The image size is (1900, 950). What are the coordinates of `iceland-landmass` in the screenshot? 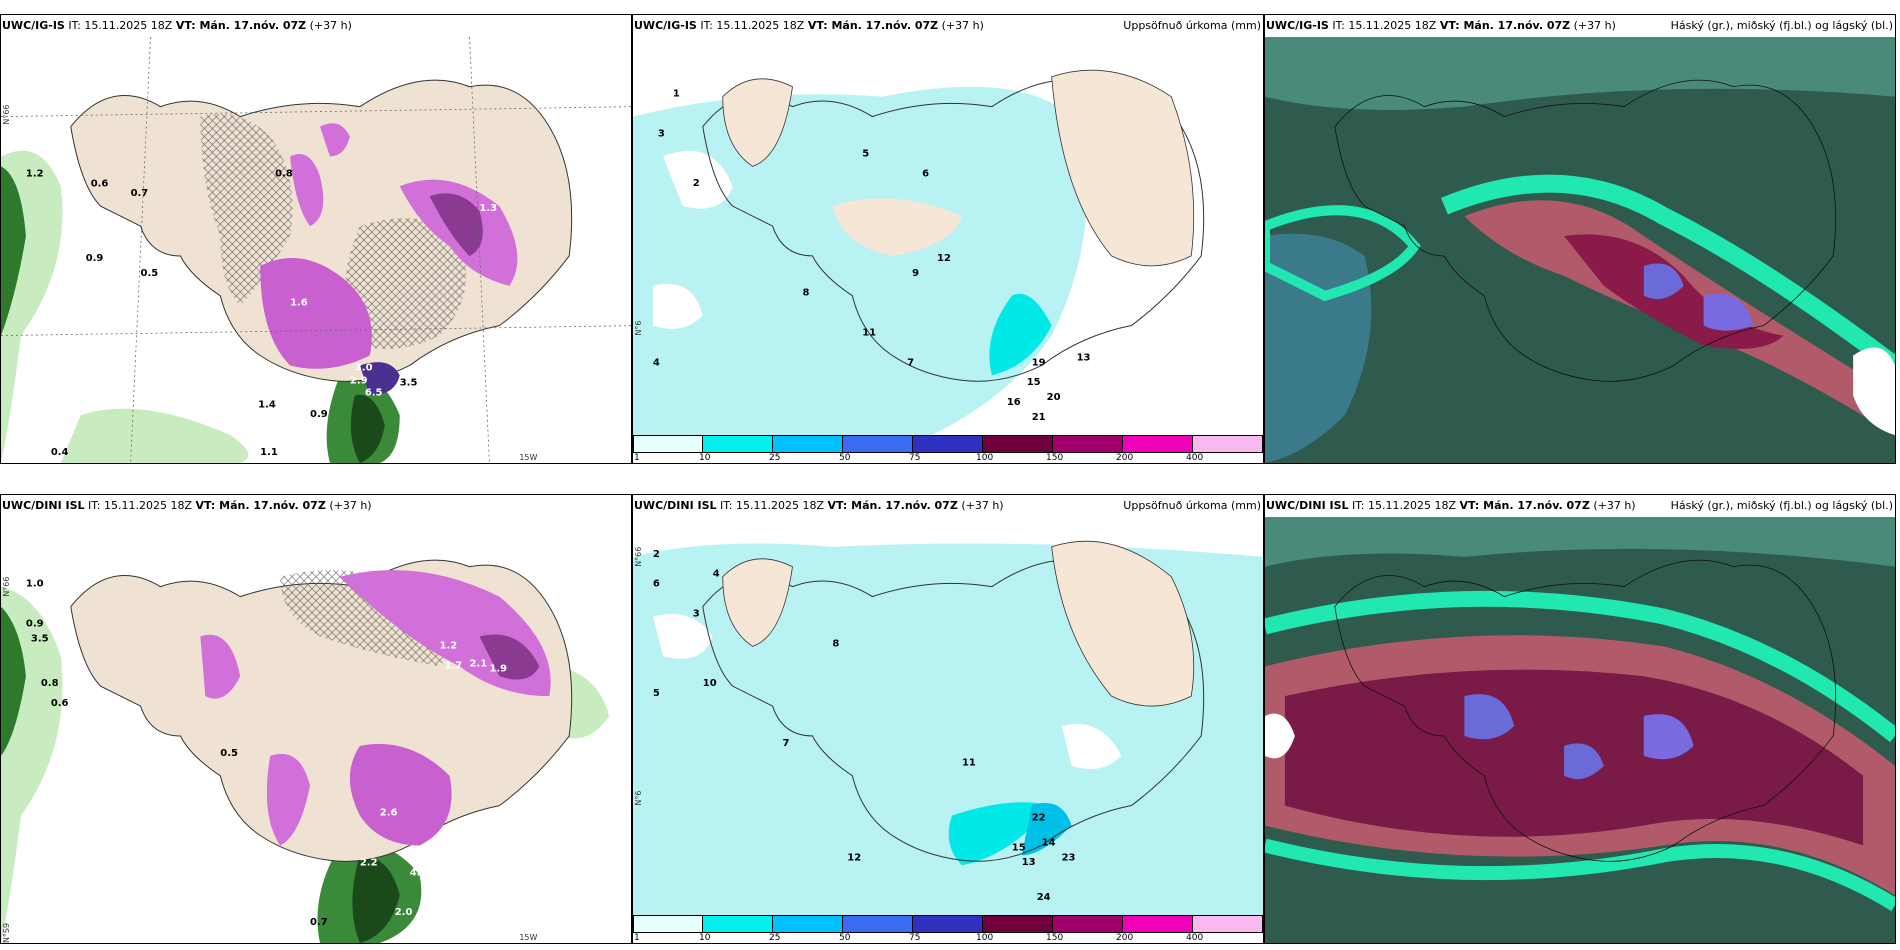 It's located at (953, 230).